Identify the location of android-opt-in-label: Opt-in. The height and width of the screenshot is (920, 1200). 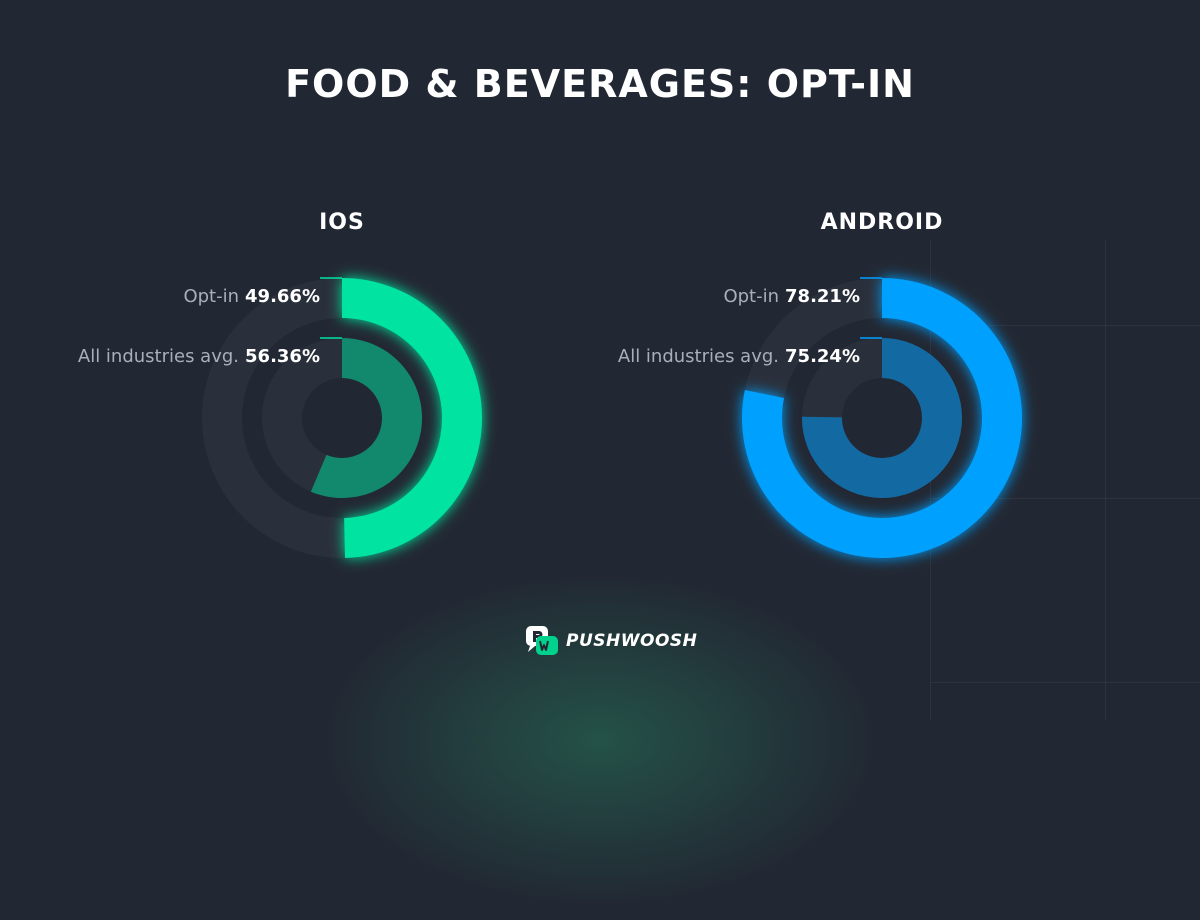
(751, 296).